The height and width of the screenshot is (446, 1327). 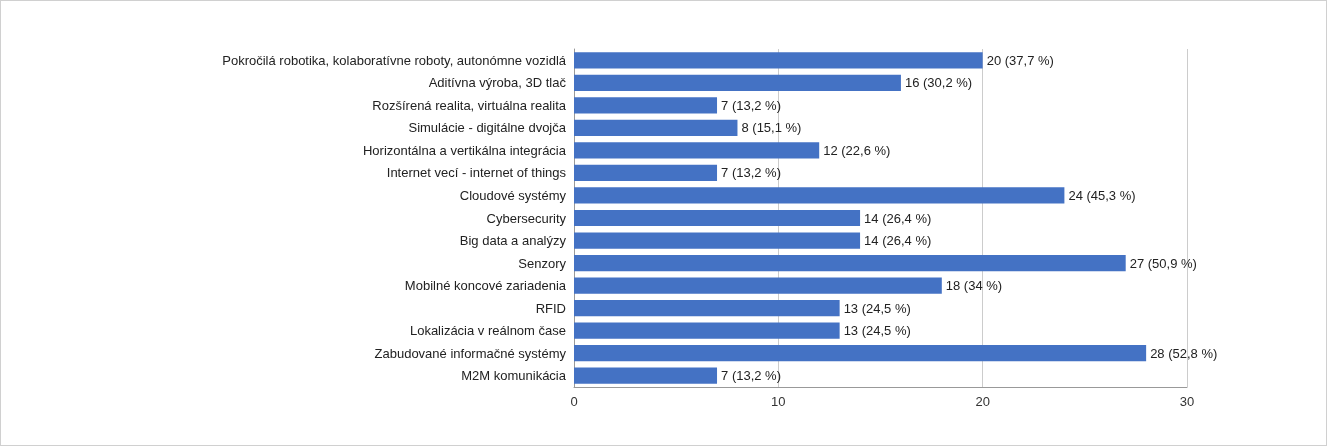 What do you see at coordinates (470, 353) in the screenshot?
I see `y-tick-label: Zabudované informačné systémy` at bounding box center [470, 353].